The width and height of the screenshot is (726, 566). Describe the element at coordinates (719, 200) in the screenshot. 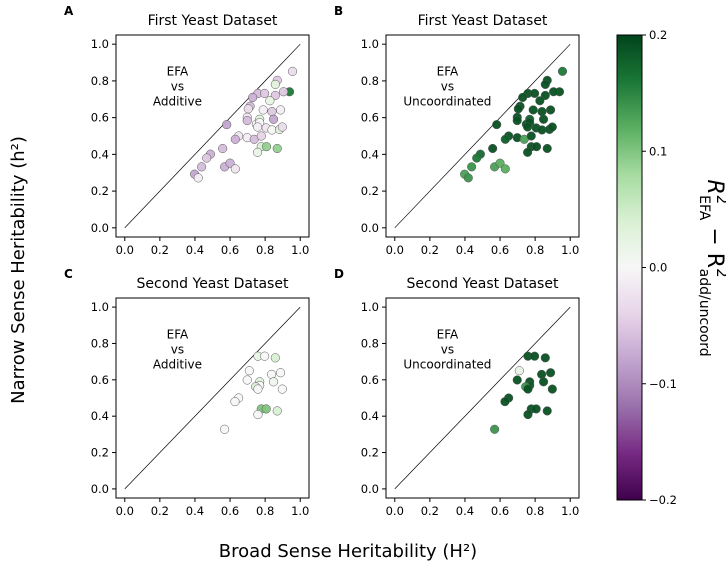

I see `colorbar-label-part: 2` at that location.